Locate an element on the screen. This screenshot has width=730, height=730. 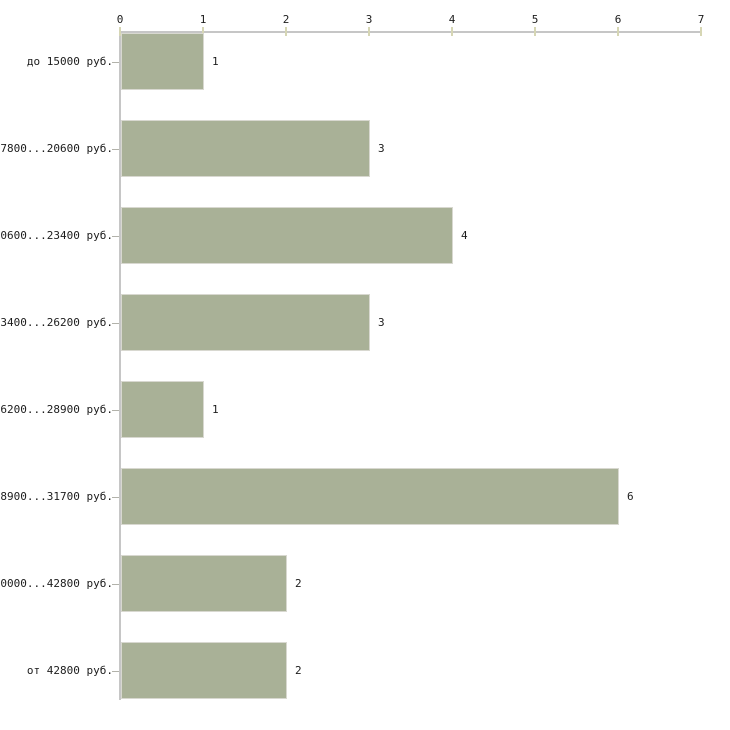
x-axis-tick-label: 2 is located at coordinates (286, 19).